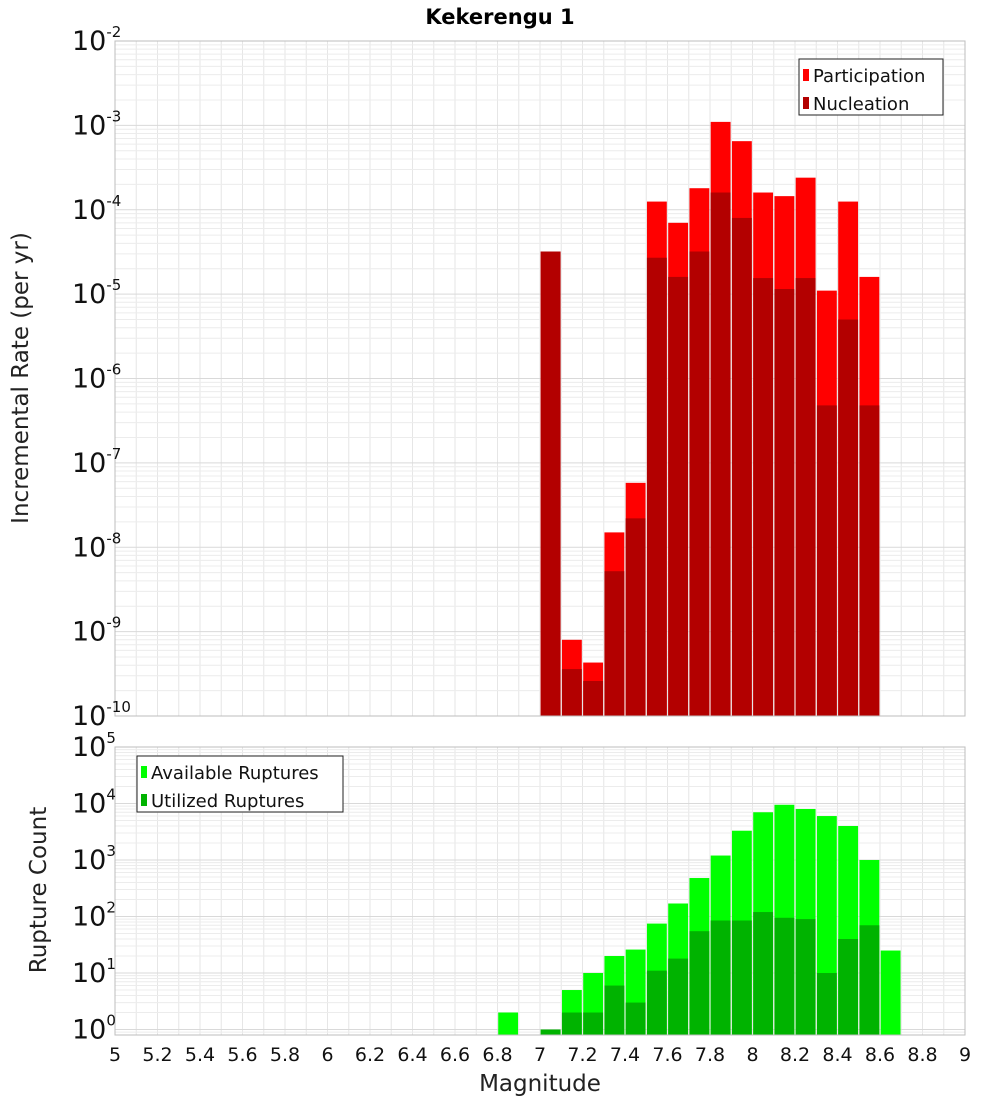 This screenshot has width=1000, height=1100. What do you see at coordinates (795, 1055) in the screenshot?
I see `x-tick-label: 8.2` at bounding box center [795, 1055].